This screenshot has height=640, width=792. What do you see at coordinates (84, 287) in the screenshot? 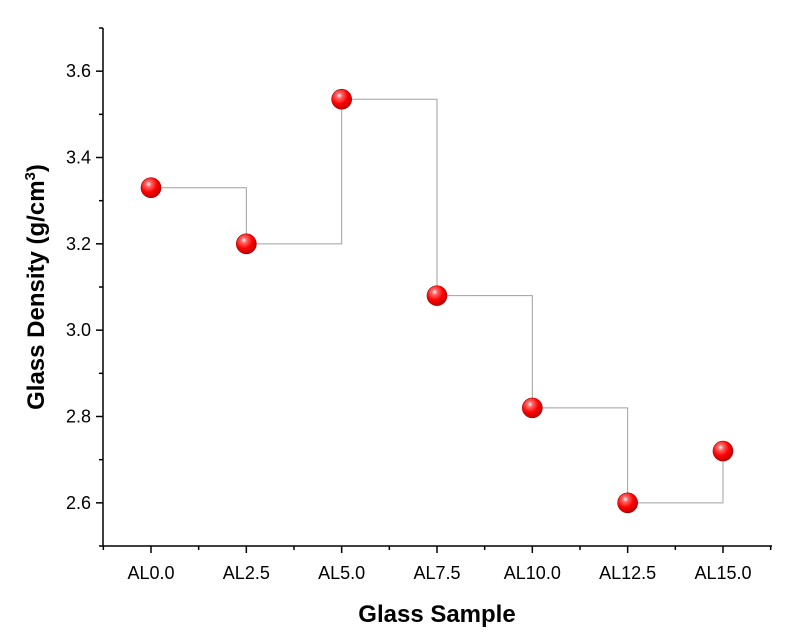
I see `y-ticks: 2.6 2.8 3.0 3.2 3.4 3.6` at bounding box center [84, 287].